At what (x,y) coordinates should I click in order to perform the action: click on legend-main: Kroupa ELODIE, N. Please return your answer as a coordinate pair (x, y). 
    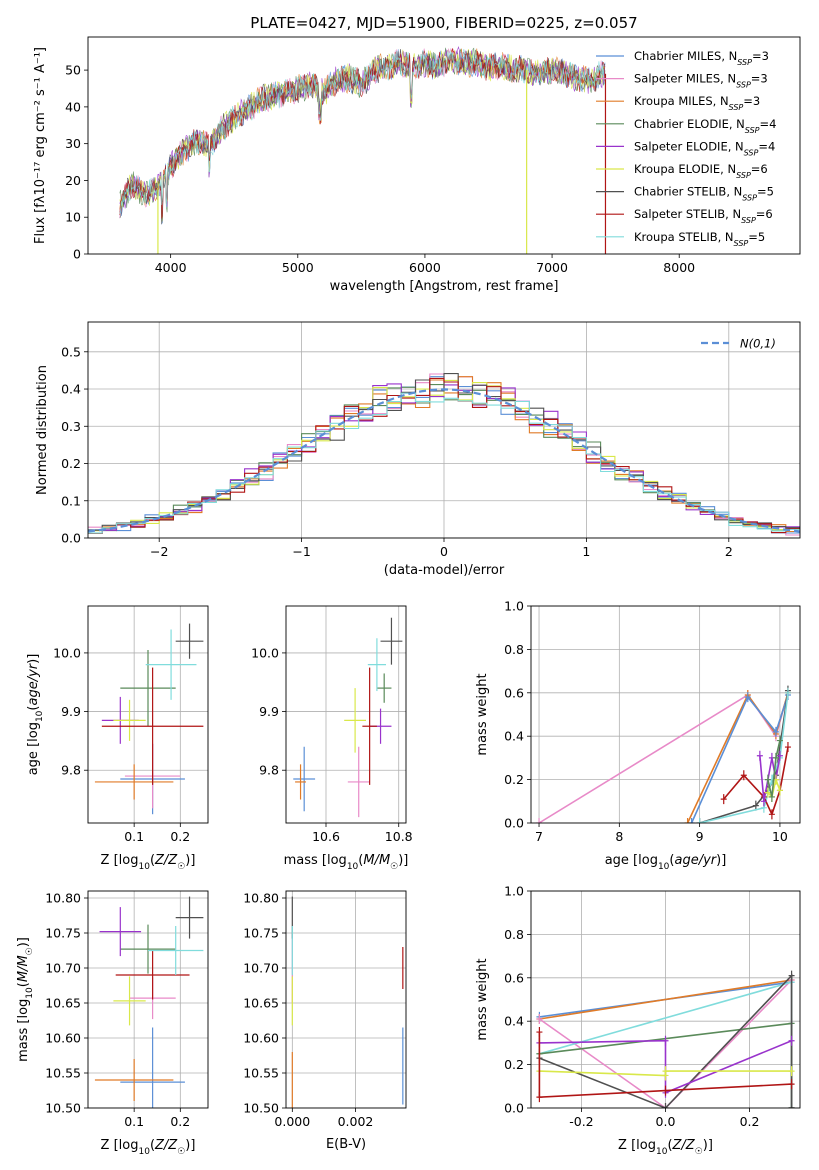
    Looking at the image, I should click on (685, 169).